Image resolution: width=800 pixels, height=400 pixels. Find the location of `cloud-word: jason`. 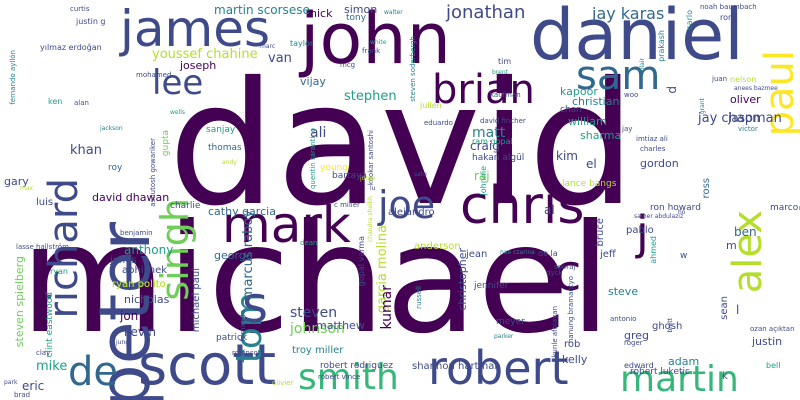

cloud-word: jason is located at coordinates (744, 118).